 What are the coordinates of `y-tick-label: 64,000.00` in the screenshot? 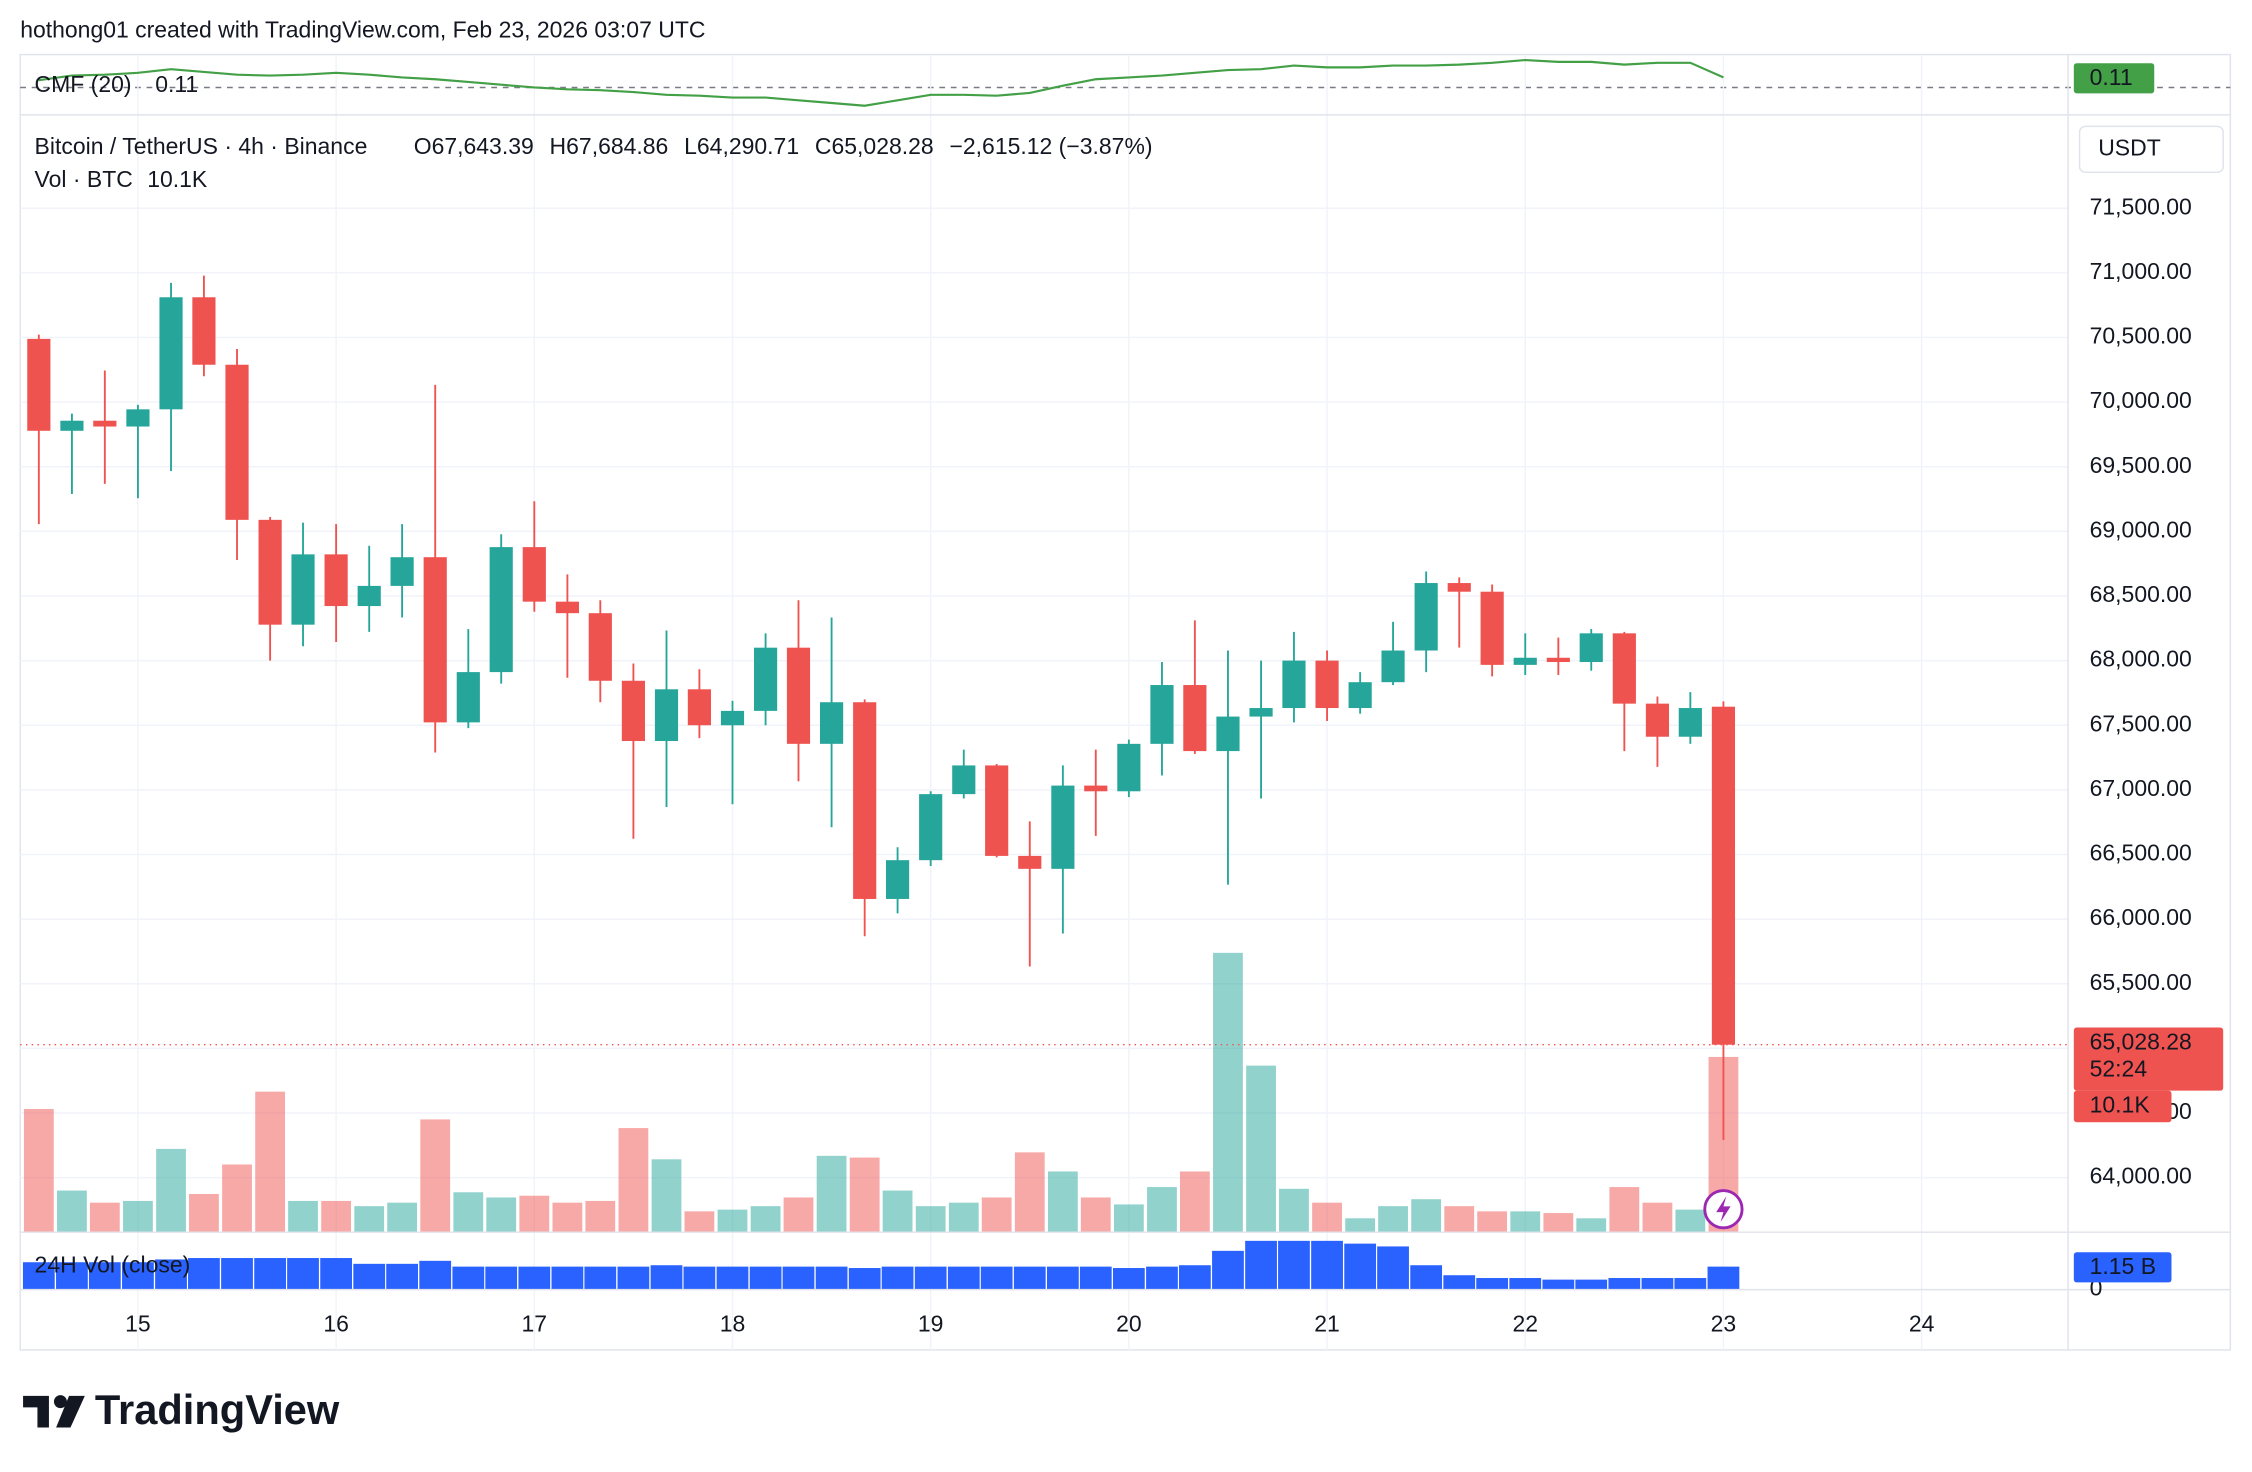 It's located at (2141, 1176).